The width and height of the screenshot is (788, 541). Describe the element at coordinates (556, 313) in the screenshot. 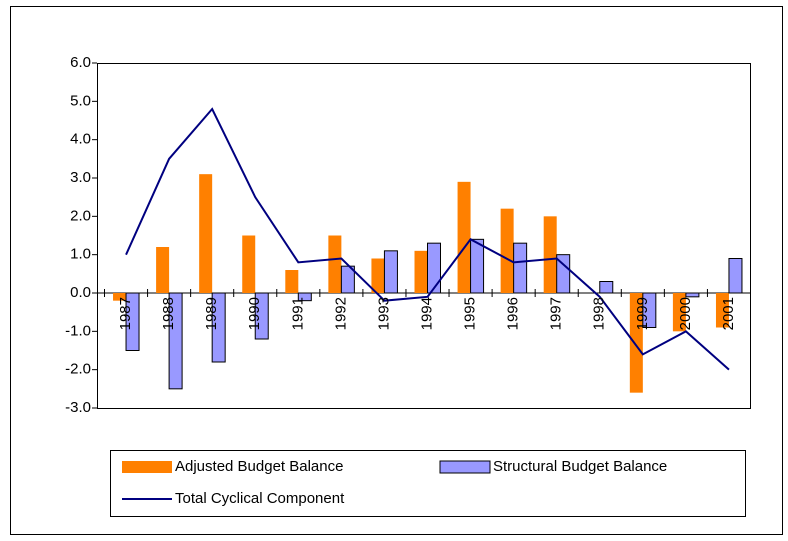

I see `x-tick-label: 1997` at that location.